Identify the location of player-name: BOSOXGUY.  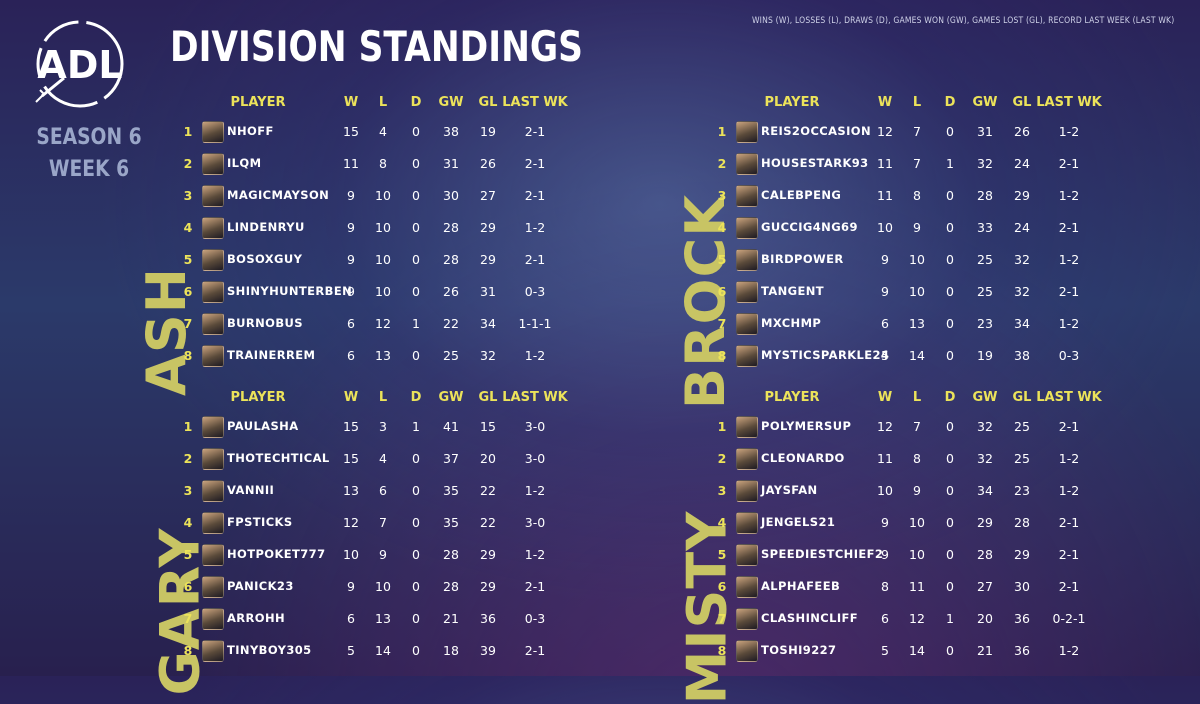
(265, 259).